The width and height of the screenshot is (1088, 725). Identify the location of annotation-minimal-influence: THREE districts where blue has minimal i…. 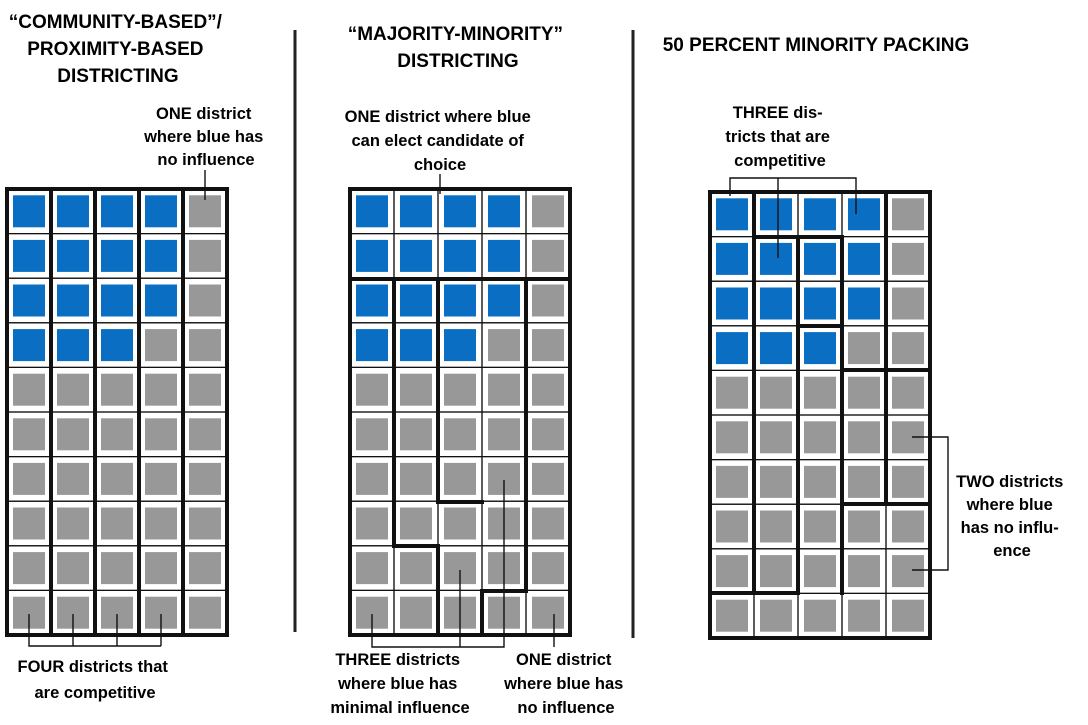
(399, 684).